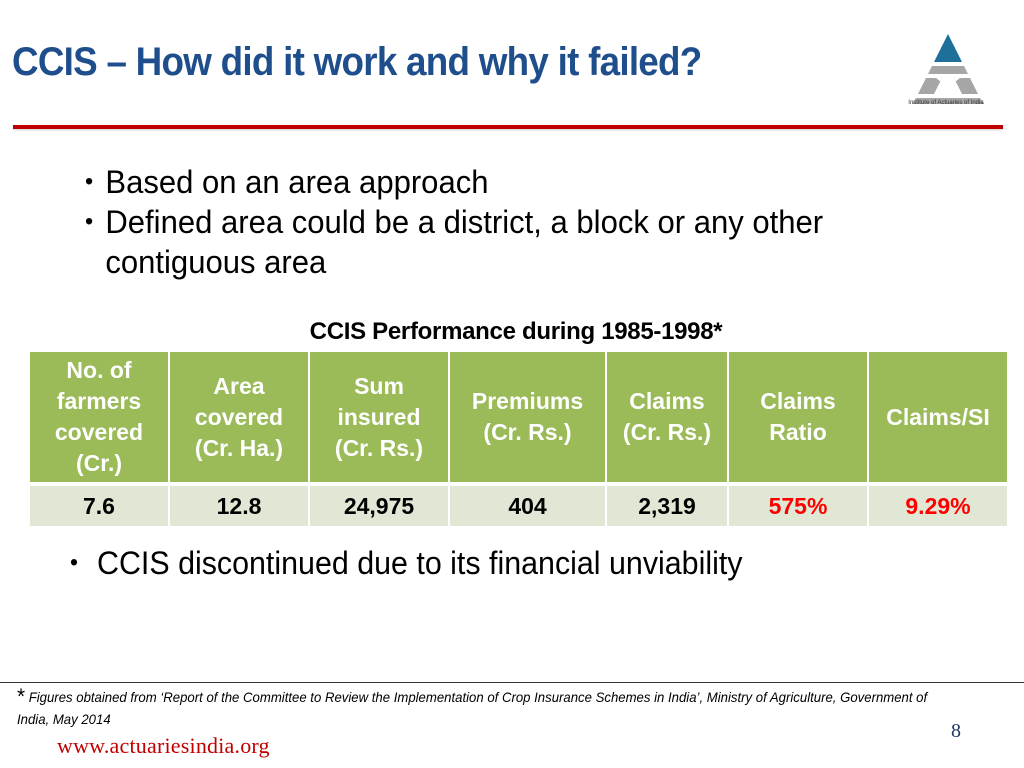 The width and height of the screenshot is (1024, 768). I want to click on institute-logo-icon, so click(948, 69).